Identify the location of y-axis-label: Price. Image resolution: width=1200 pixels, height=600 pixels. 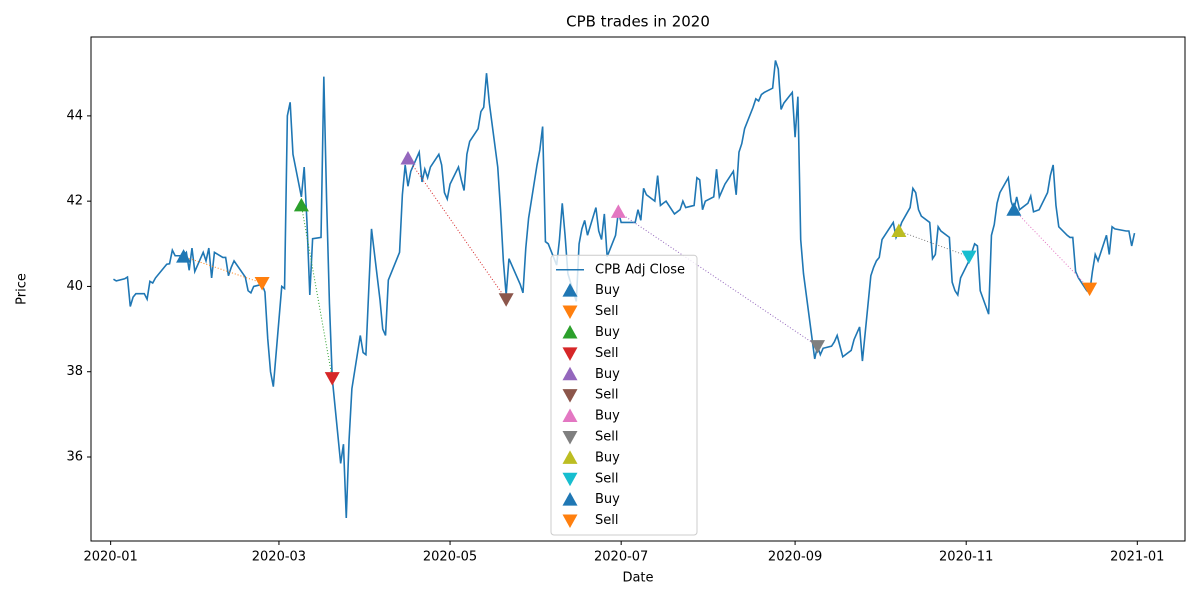
(22, 289).